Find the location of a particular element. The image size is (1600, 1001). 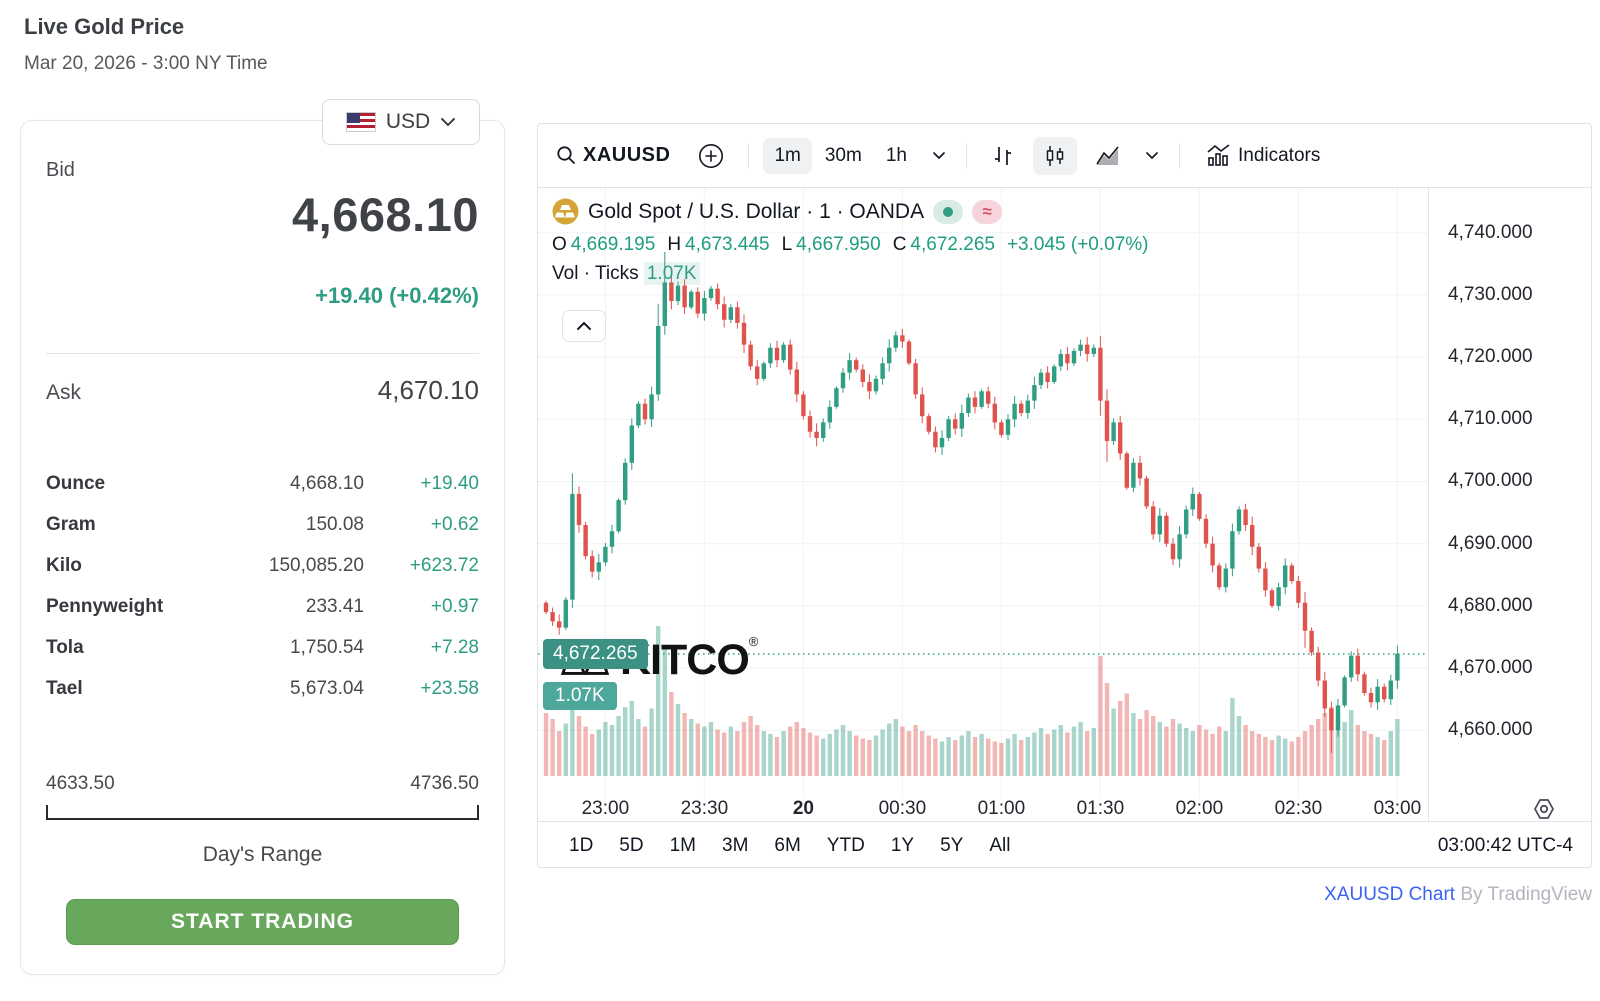

last-volume-tag: 1.07K is located at coordinates (580, 696).